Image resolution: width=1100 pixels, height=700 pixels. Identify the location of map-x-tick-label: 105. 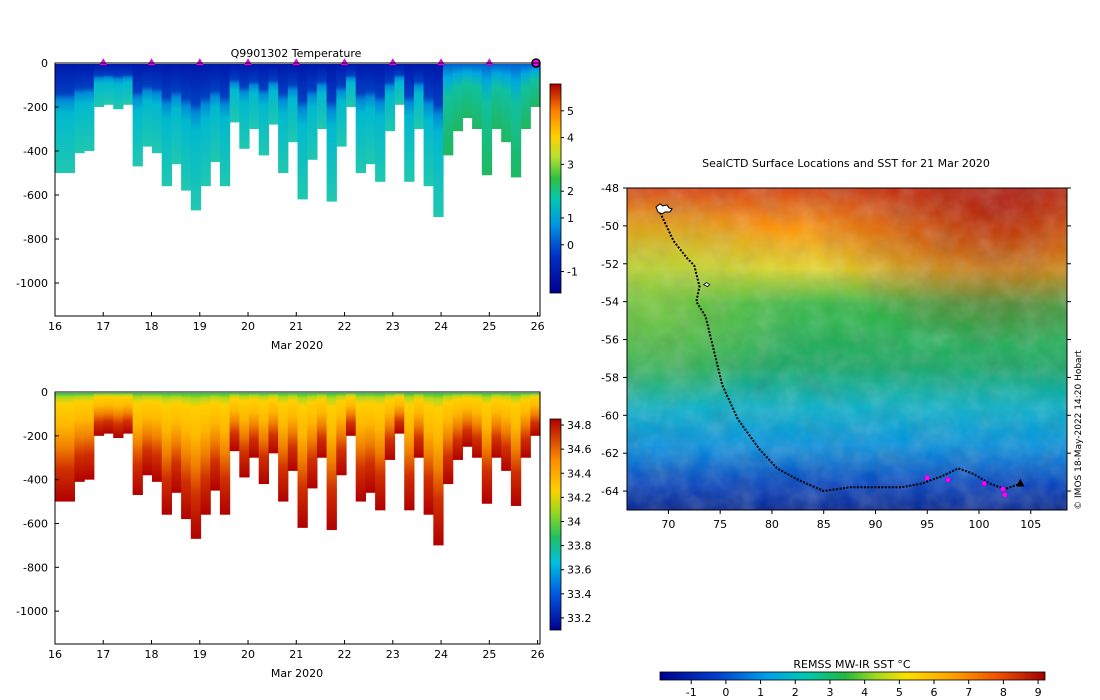
(1030, 524).